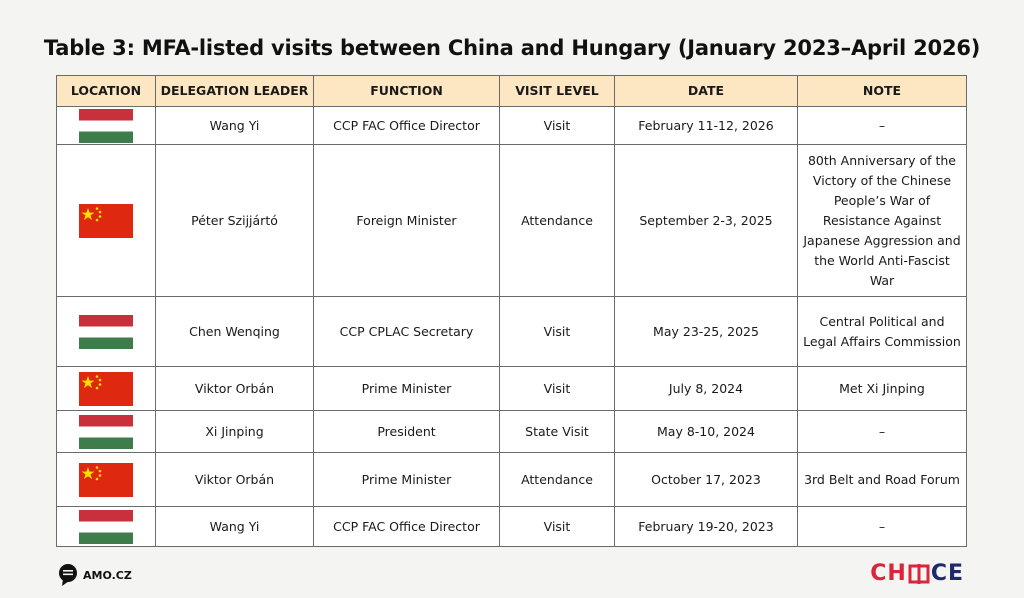 The image size is (1024, 598). I want to click on leader-cell: Péter Szijjártó, so click(234, 220).